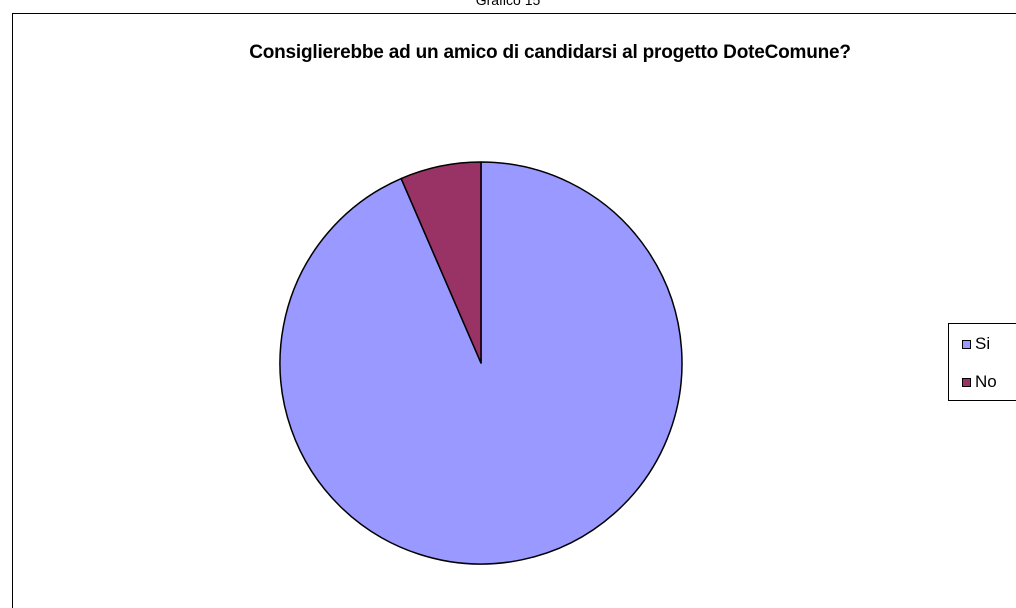 This screenshot has width=1016, height=608. I want to click on legend-swatch-no, so click(966, 382).